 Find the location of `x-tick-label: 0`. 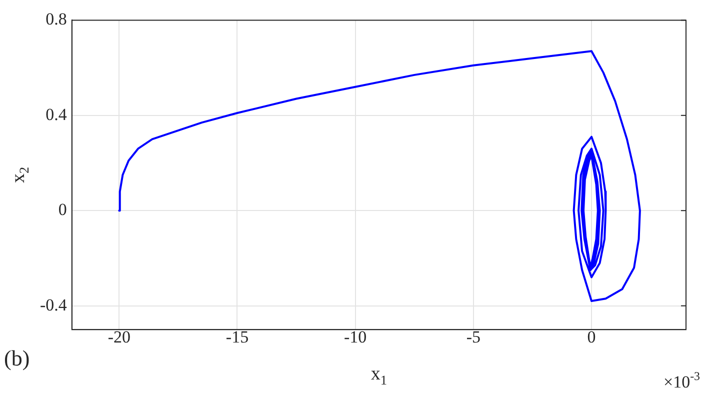

x-tick-label: 0 is located at coordinates (591, 336).